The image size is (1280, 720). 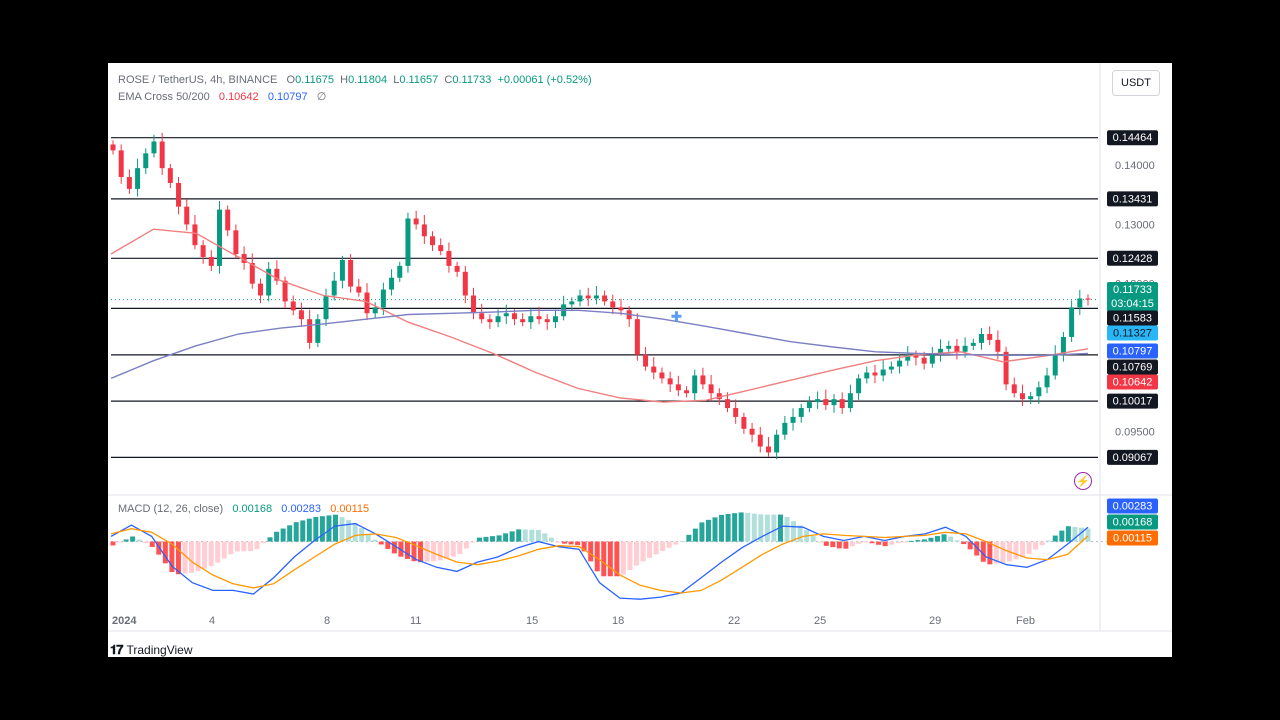 I want to click on macd-label: MACD (12, 26, close), so click(x=171, y=509).